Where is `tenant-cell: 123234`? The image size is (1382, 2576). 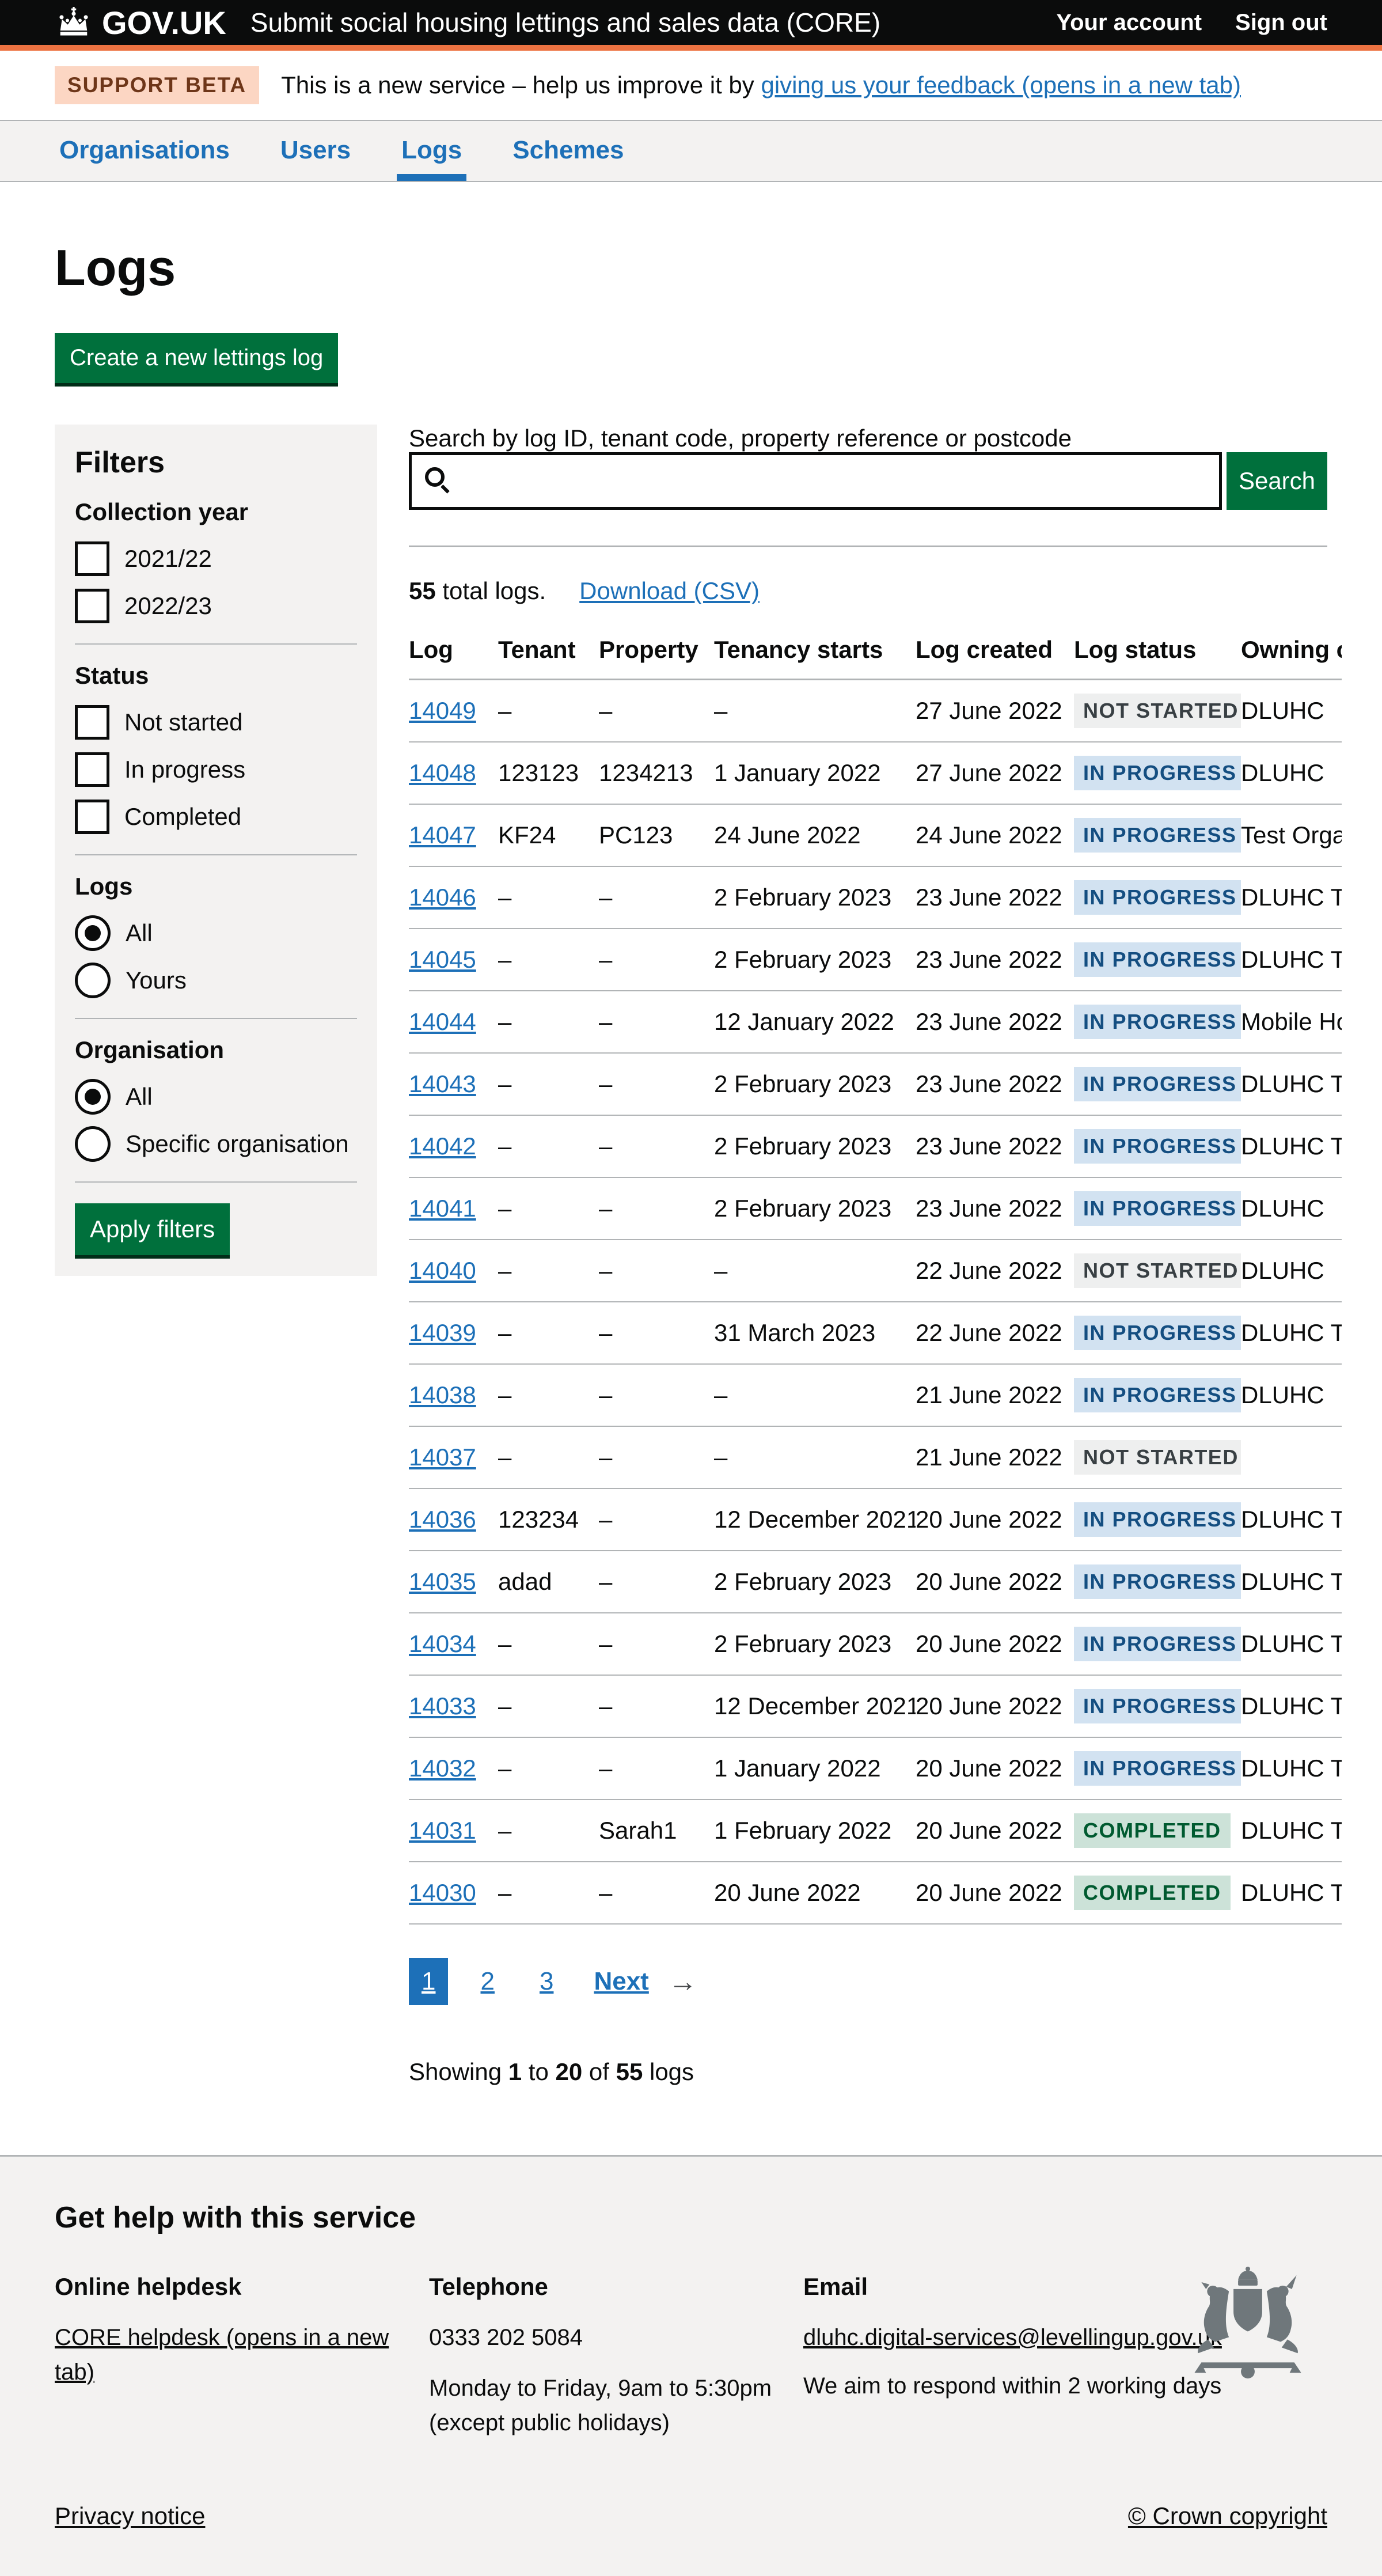
tenant-cell: 123234 is located at coordinates (548, 1519).